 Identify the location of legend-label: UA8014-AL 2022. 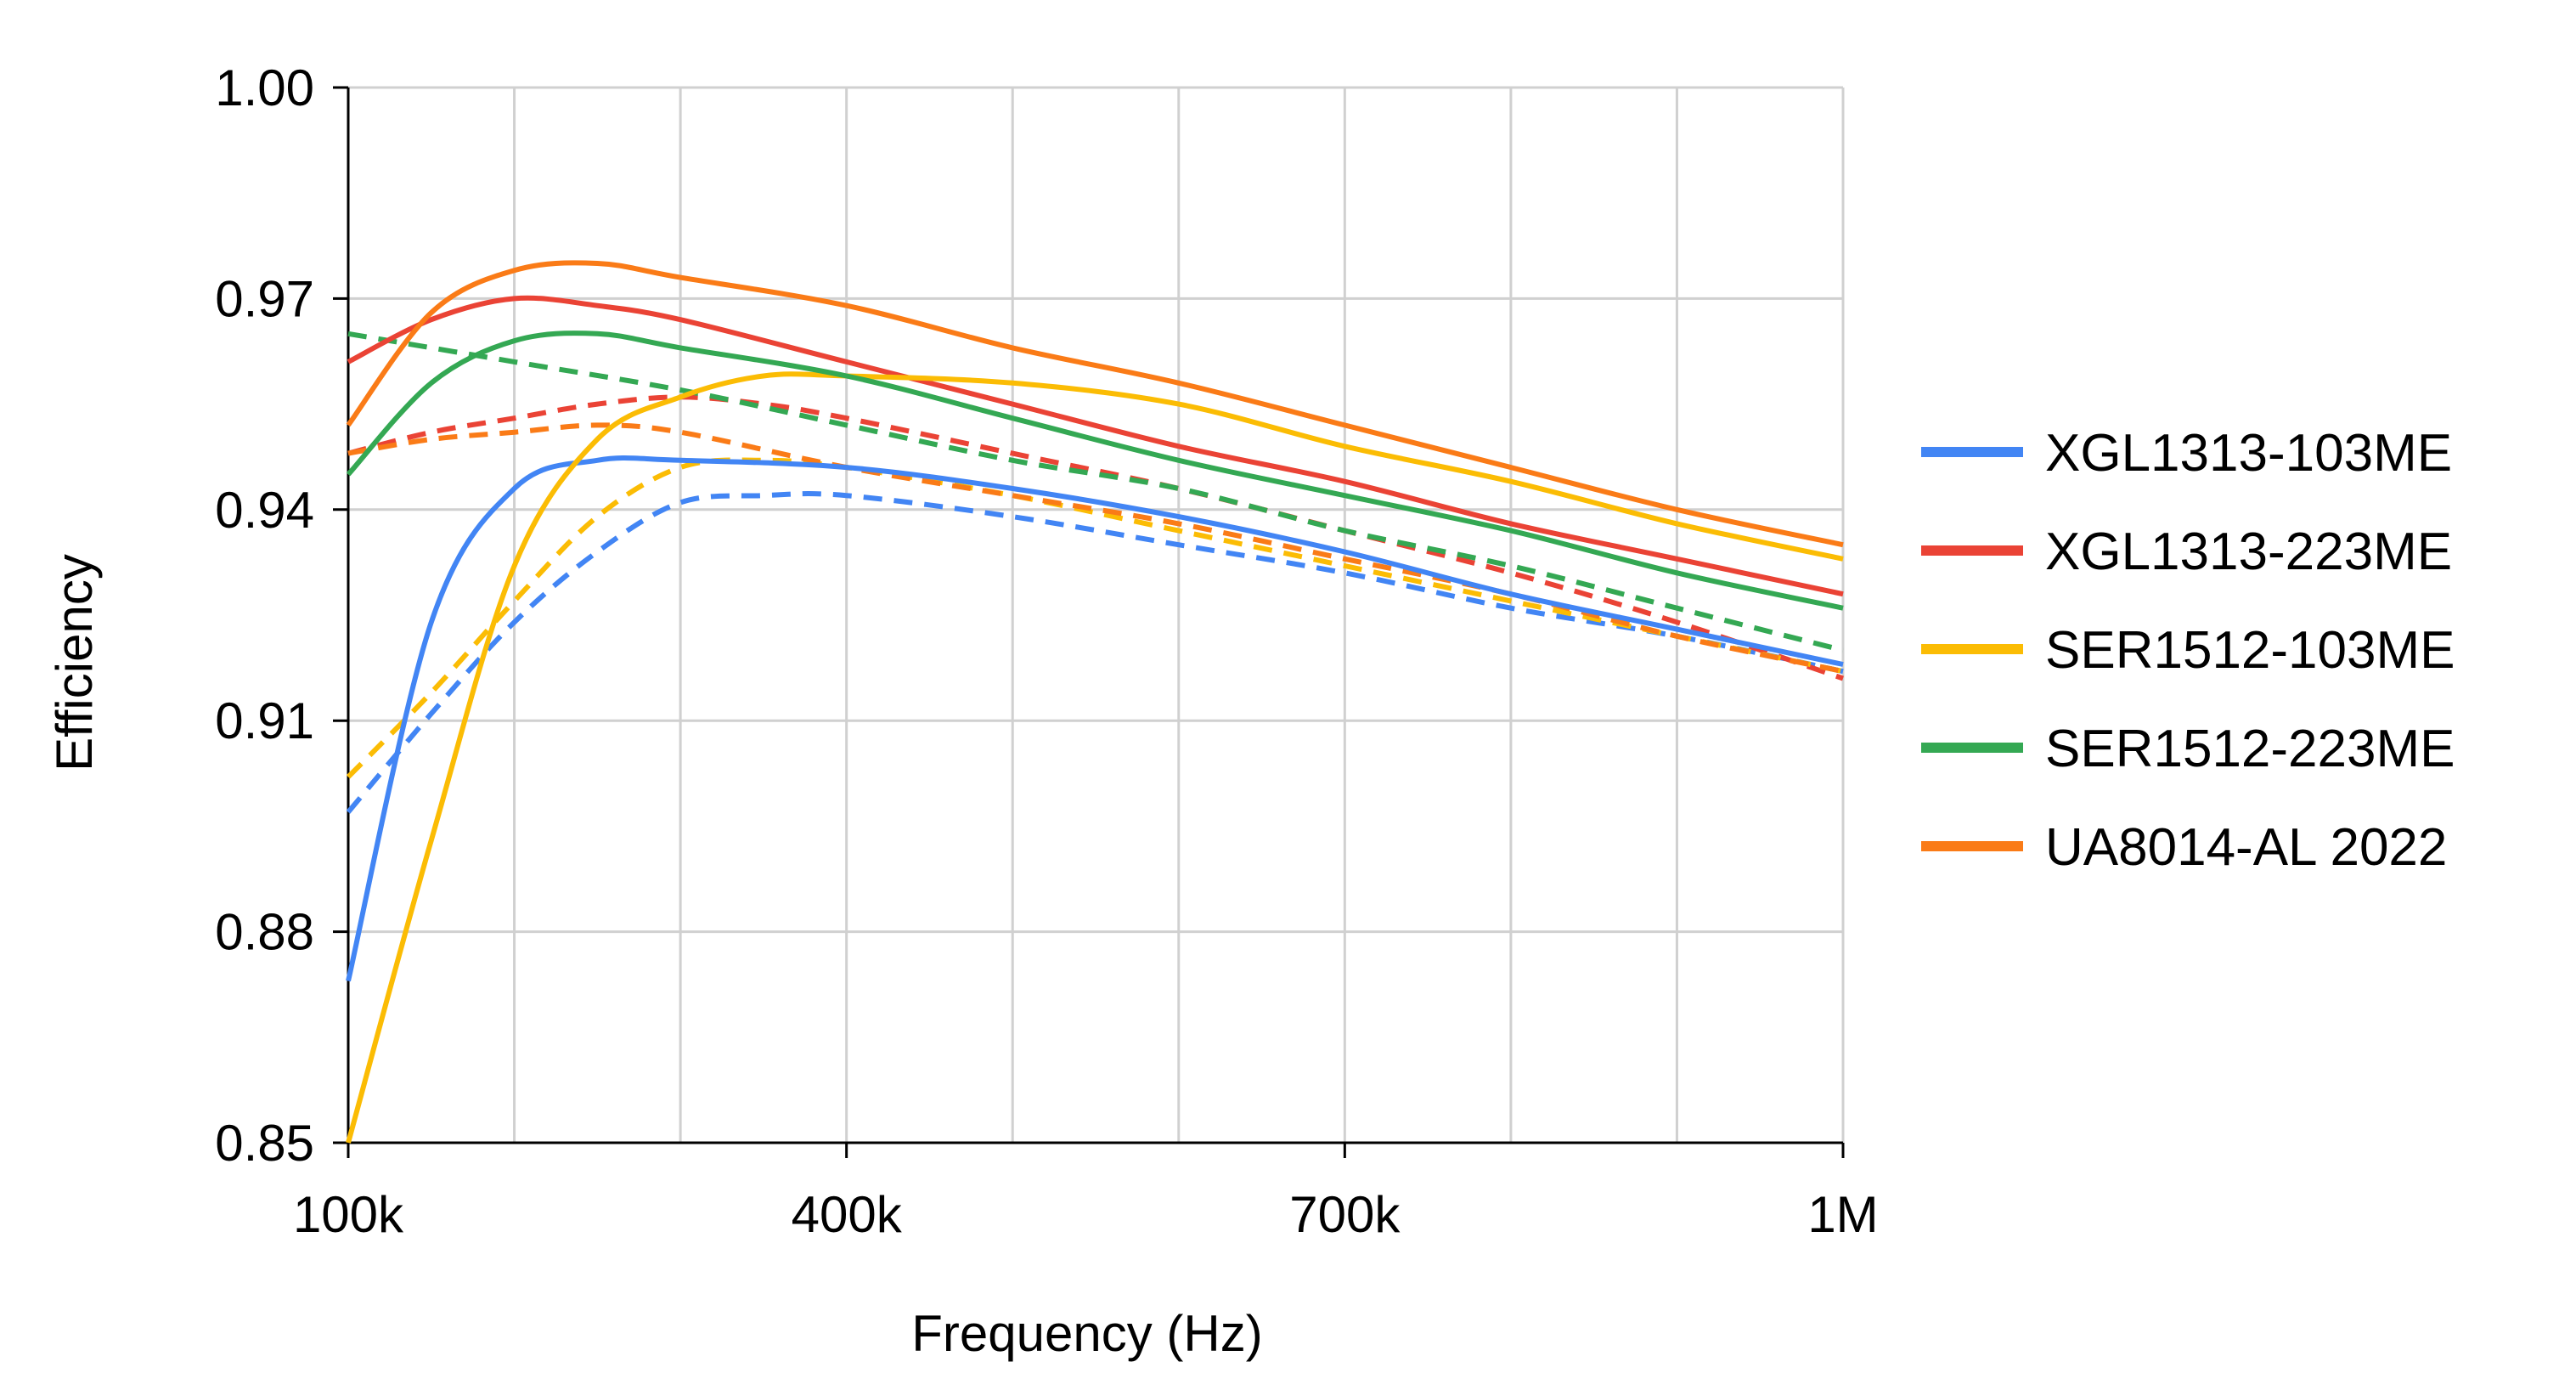
(2246, 847).